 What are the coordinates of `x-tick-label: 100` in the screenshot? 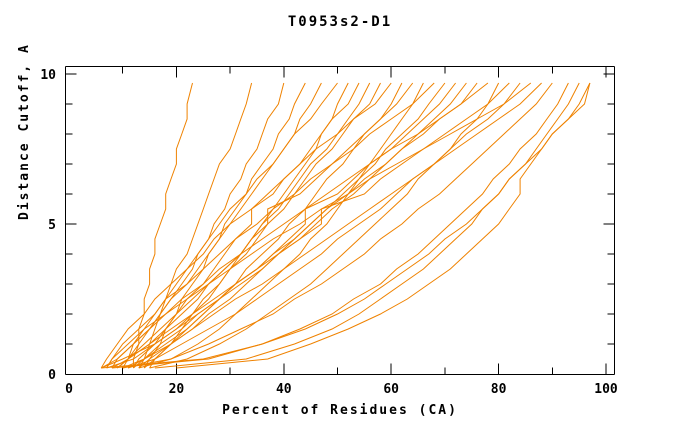 It's located at (606, 389).